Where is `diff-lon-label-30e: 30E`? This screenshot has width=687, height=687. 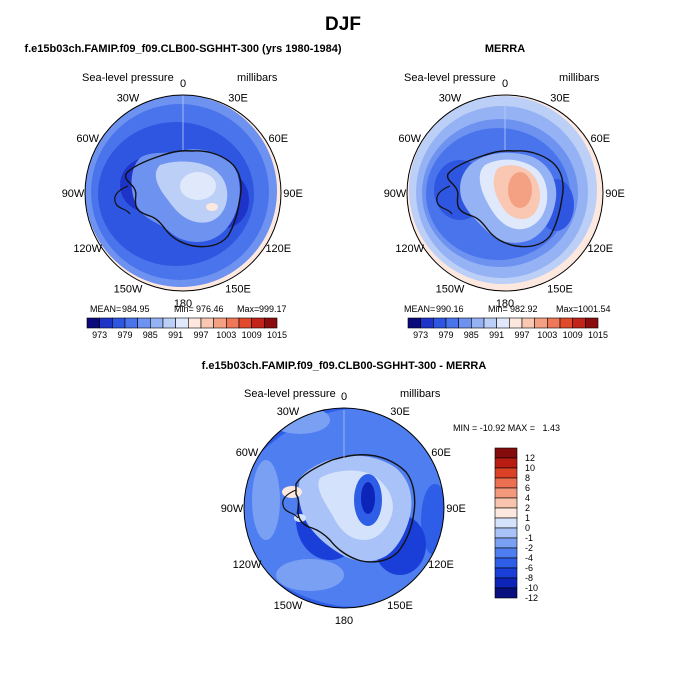
diff-lon-label-30e: 30E is located at coordinates (400, 412).